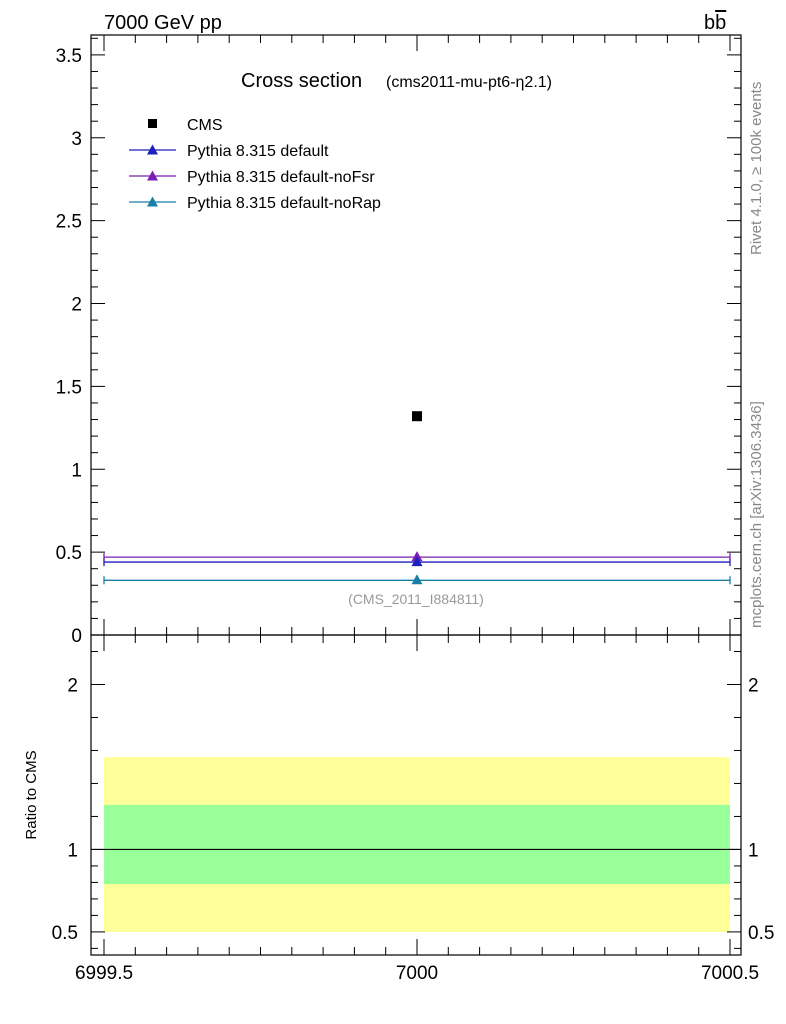 Image resolution: width=786 pixels, height=1024 pixels. Describe the element at coordinates (152, 201) in the screenshot. I see `legend-marker-norap` at that location.